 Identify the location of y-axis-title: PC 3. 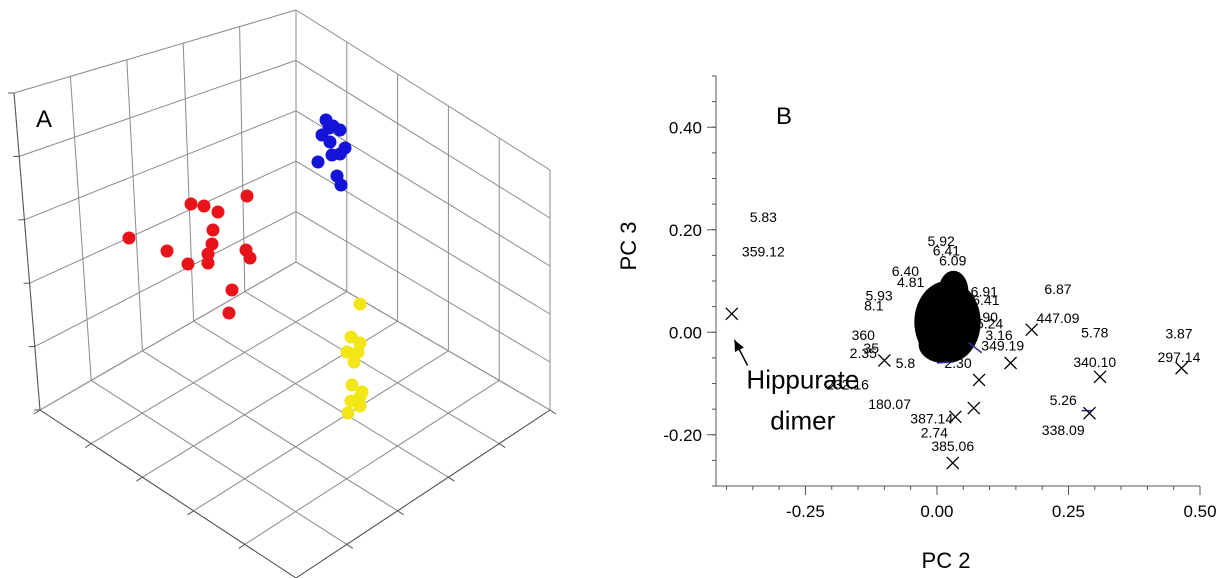
(628, 246).